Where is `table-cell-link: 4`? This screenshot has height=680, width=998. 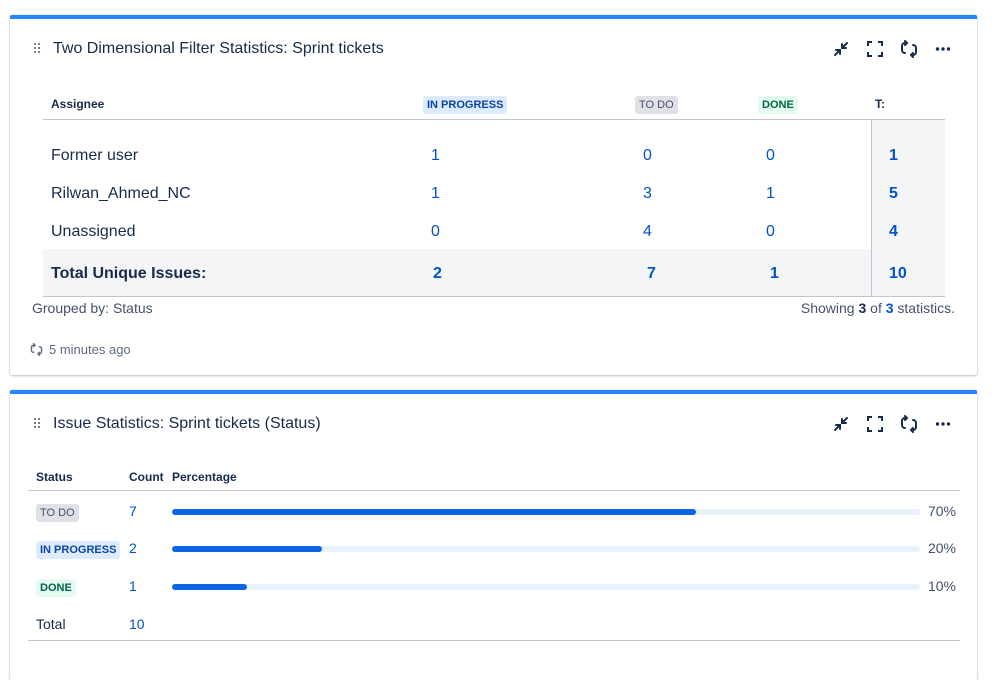
table-cell-link: 4 is located at coordinates (647, 231).